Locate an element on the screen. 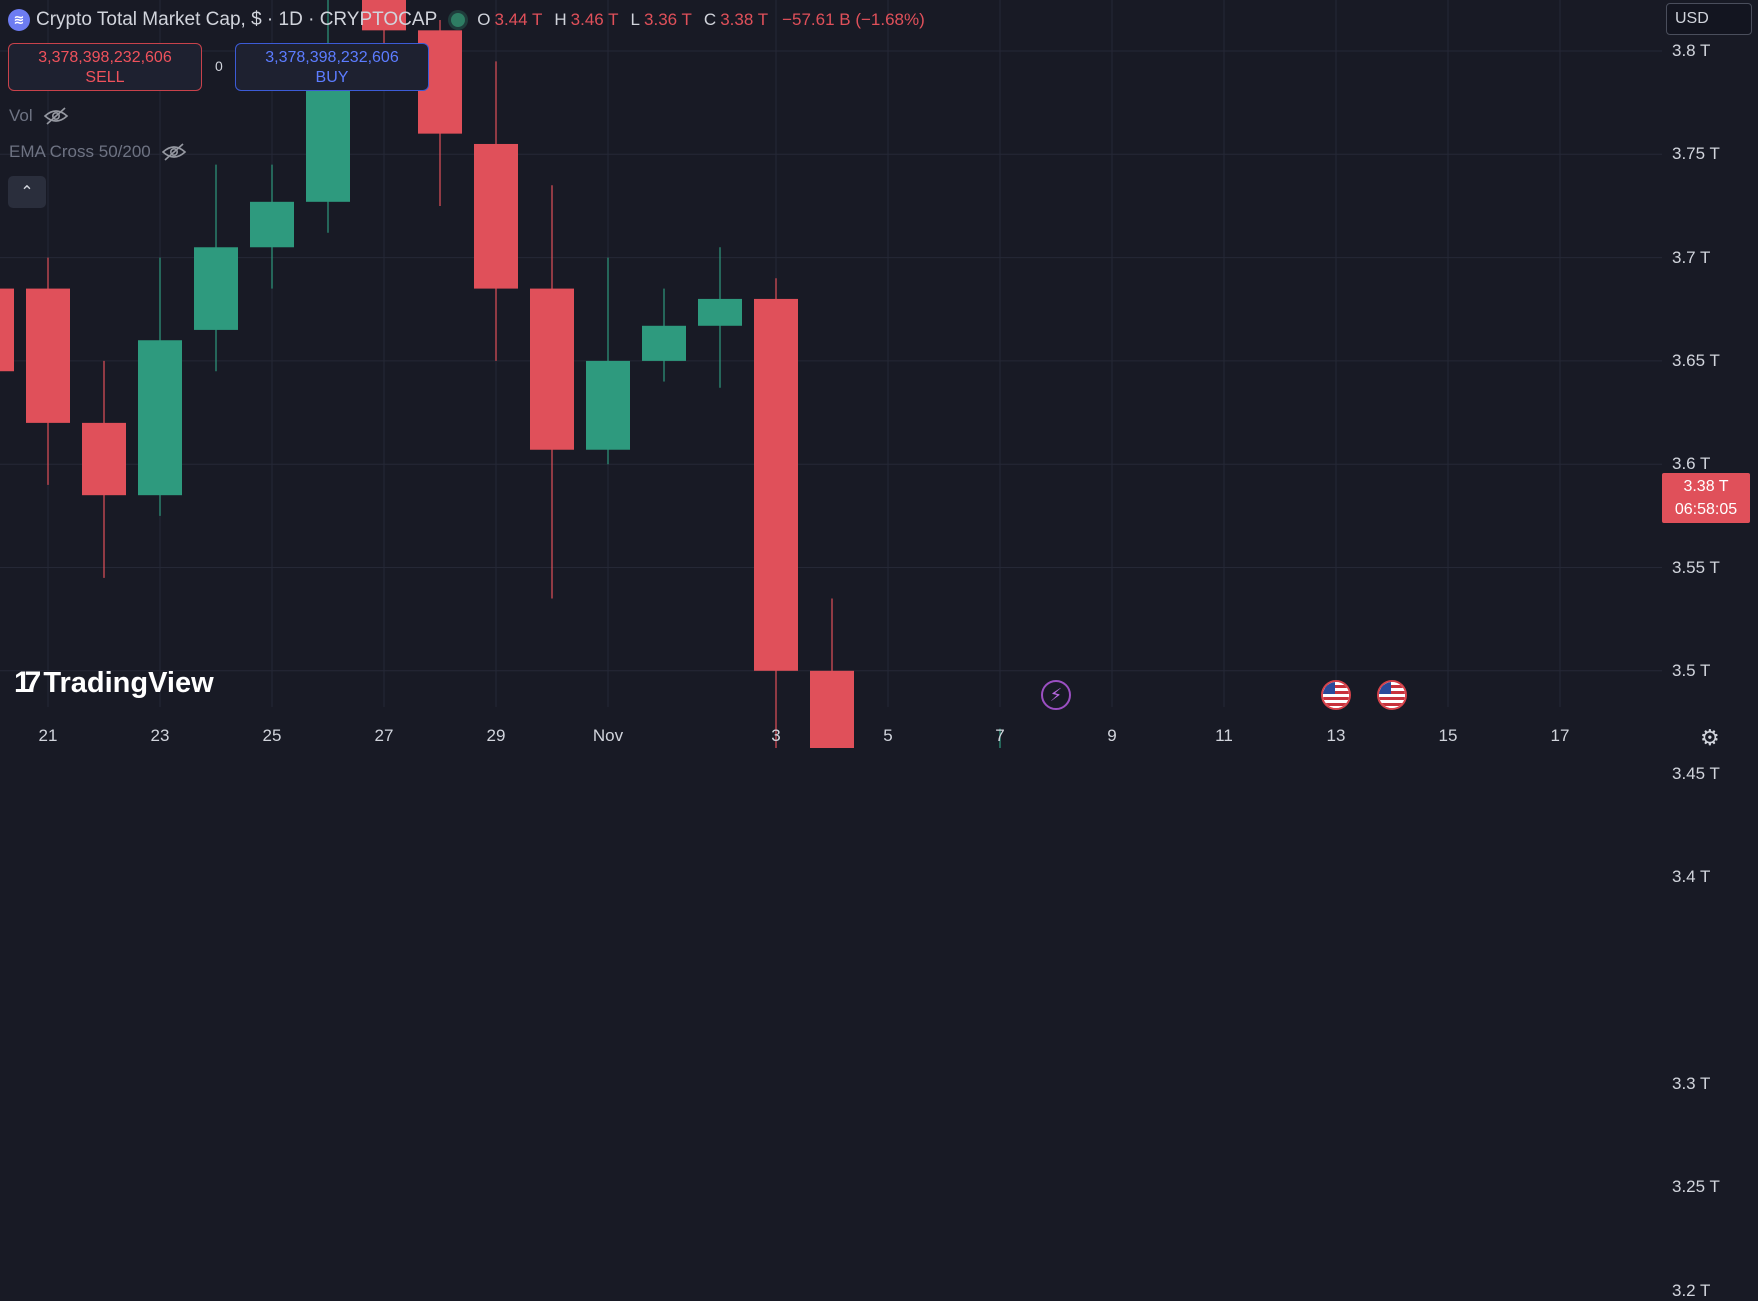 This screenshot has height=1301, width=1758. brand-name: TradingView is located at coordinates (128, 682).